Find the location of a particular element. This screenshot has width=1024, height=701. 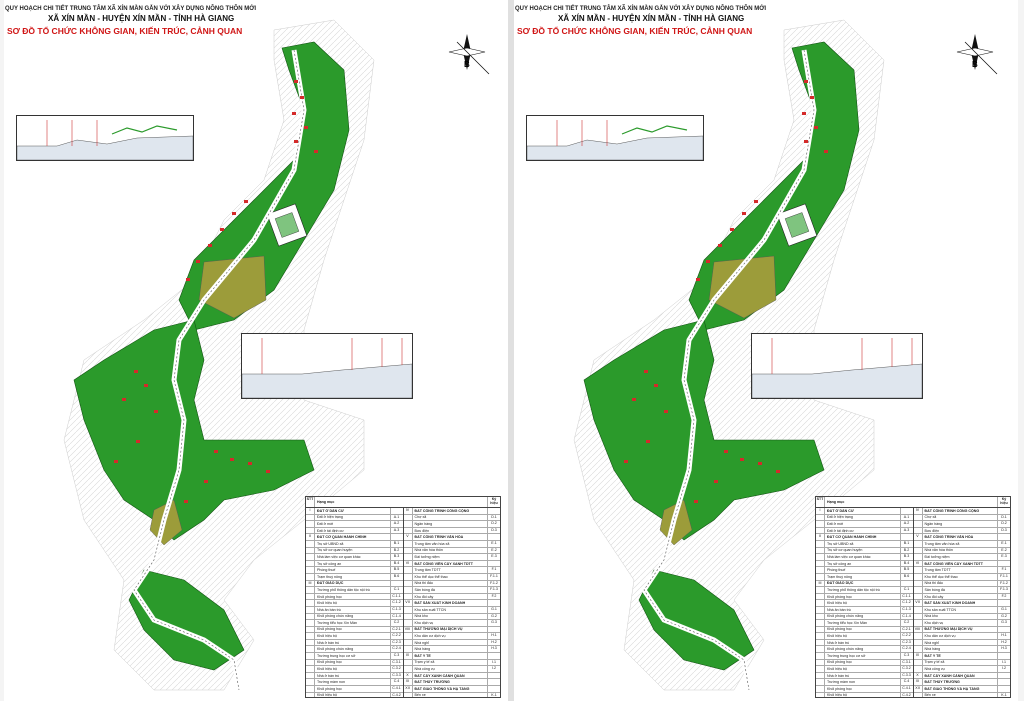

legend-cell-code: B.1 is located at coordinates (906, 543).